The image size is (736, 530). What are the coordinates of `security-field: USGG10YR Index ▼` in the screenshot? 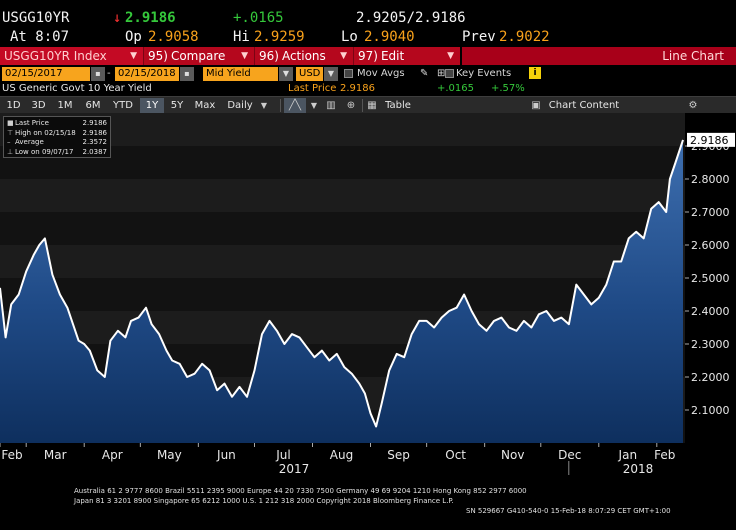 It's located at (71, 56).